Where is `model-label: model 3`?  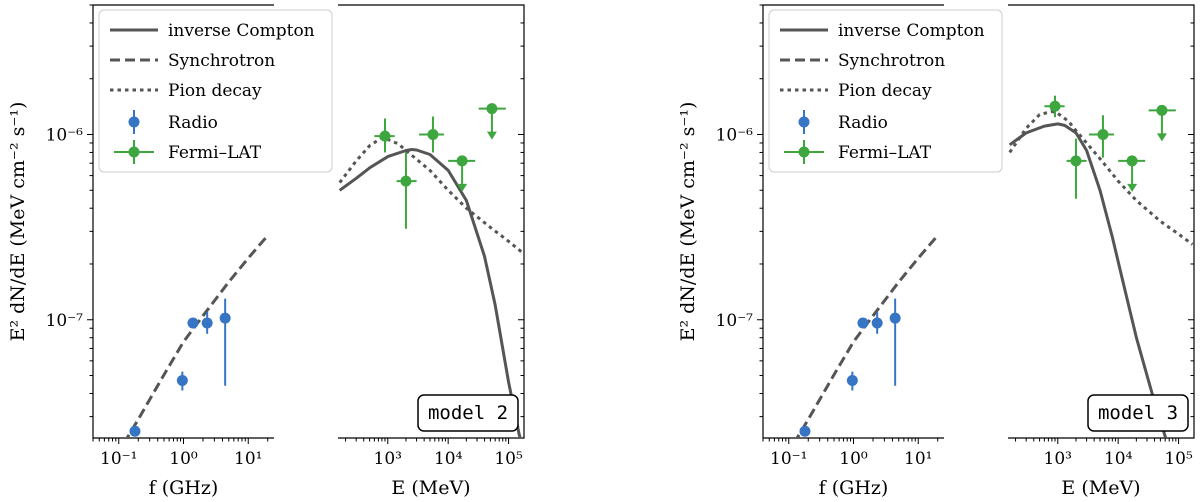 model-label: model 3 is located at coordinates (1138, 413).